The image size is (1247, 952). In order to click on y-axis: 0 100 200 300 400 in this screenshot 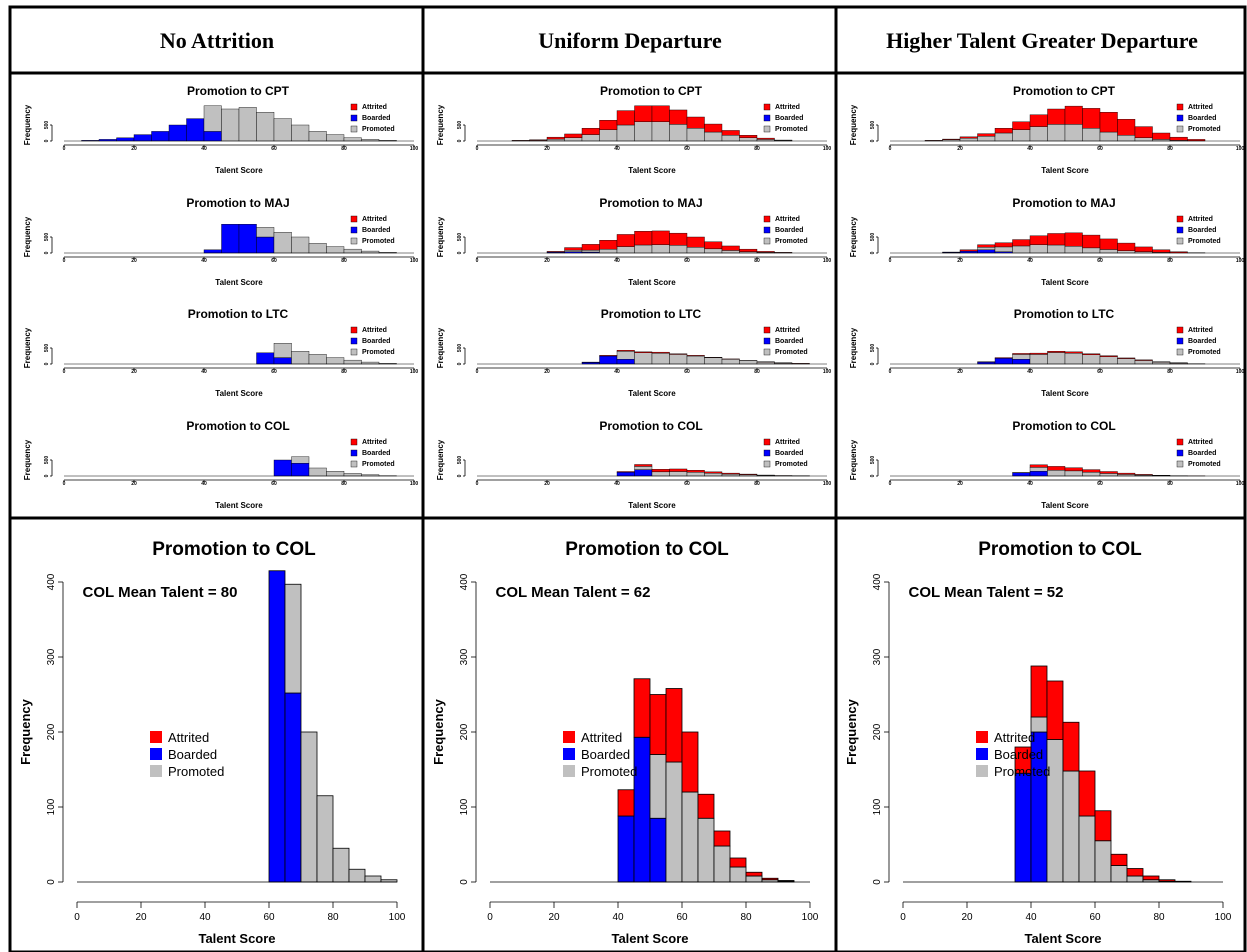, I will do `click(468, 729)`.